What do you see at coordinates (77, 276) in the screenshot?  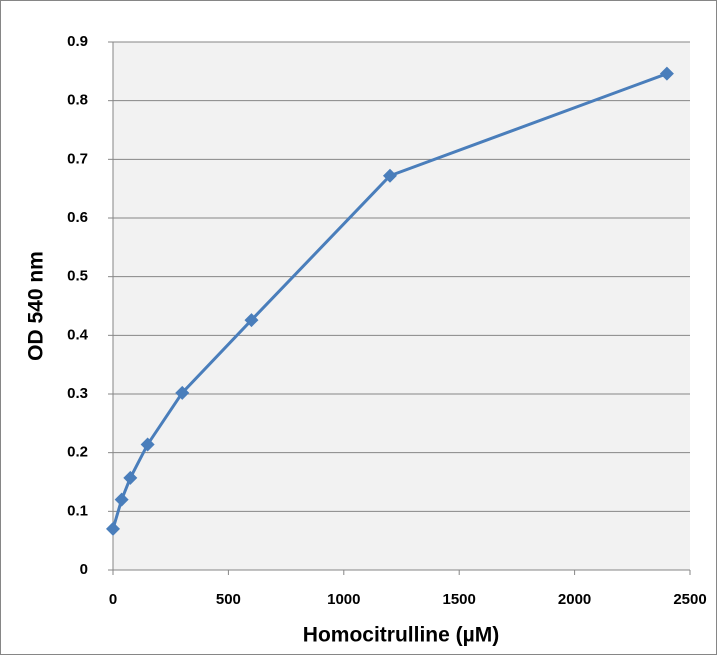 I see `y-tick-label: 0.5` at bounding box center [77, 276].